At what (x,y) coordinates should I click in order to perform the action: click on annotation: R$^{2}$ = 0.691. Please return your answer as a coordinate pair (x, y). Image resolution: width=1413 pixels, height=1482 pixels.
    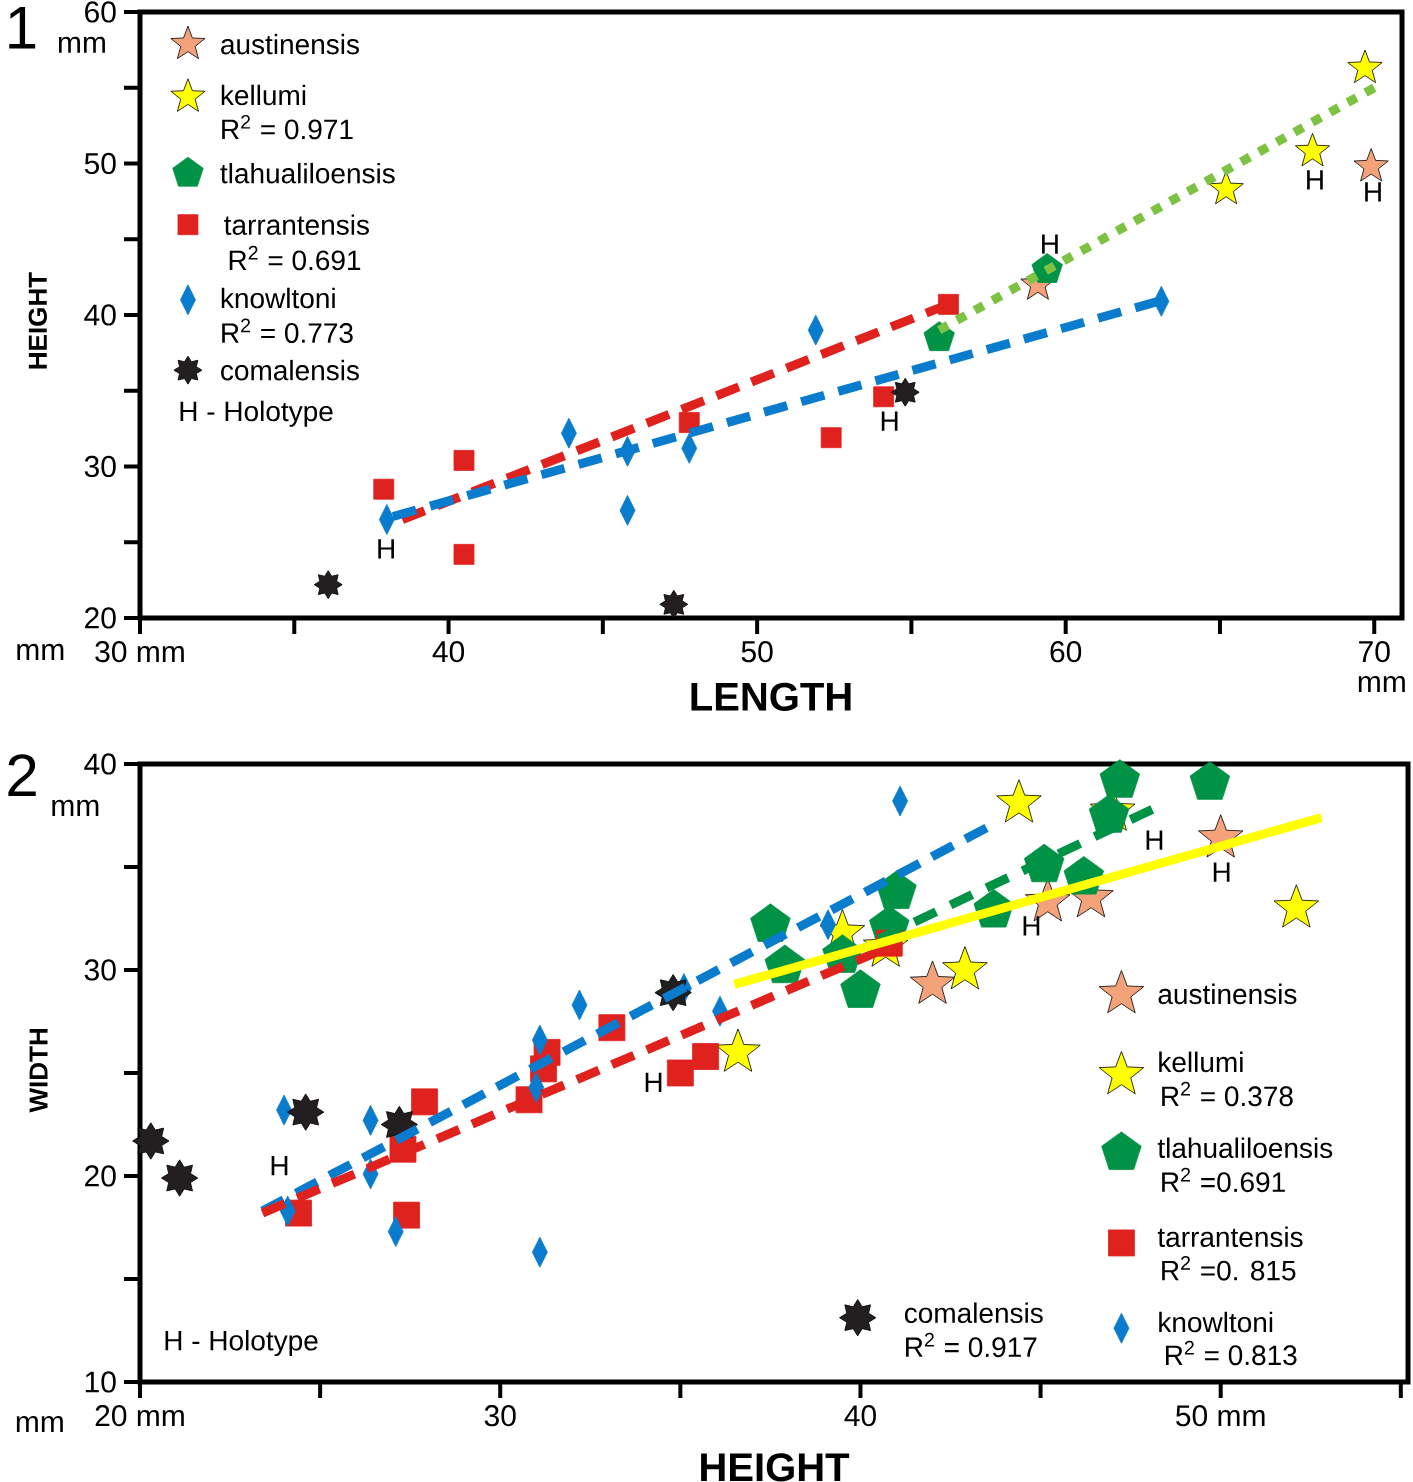
    Looking at the image, I should click on (295, 258).